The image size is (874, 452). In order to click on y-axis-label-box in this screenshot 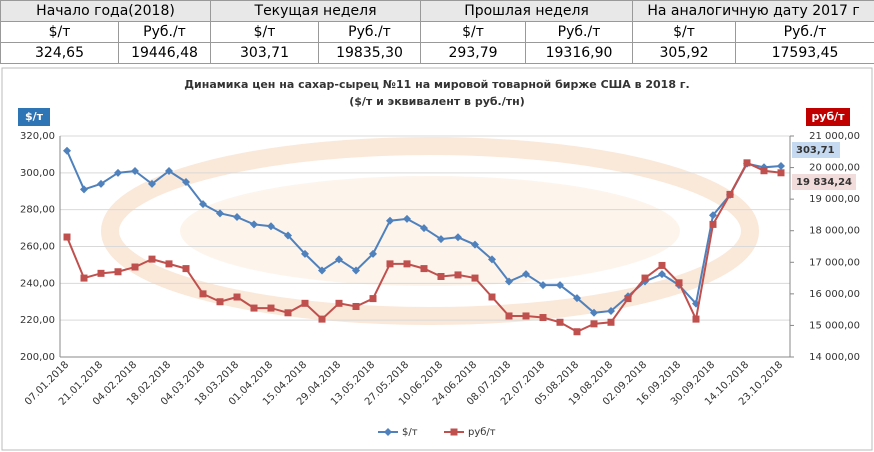, I will do `click(34, 117)`.